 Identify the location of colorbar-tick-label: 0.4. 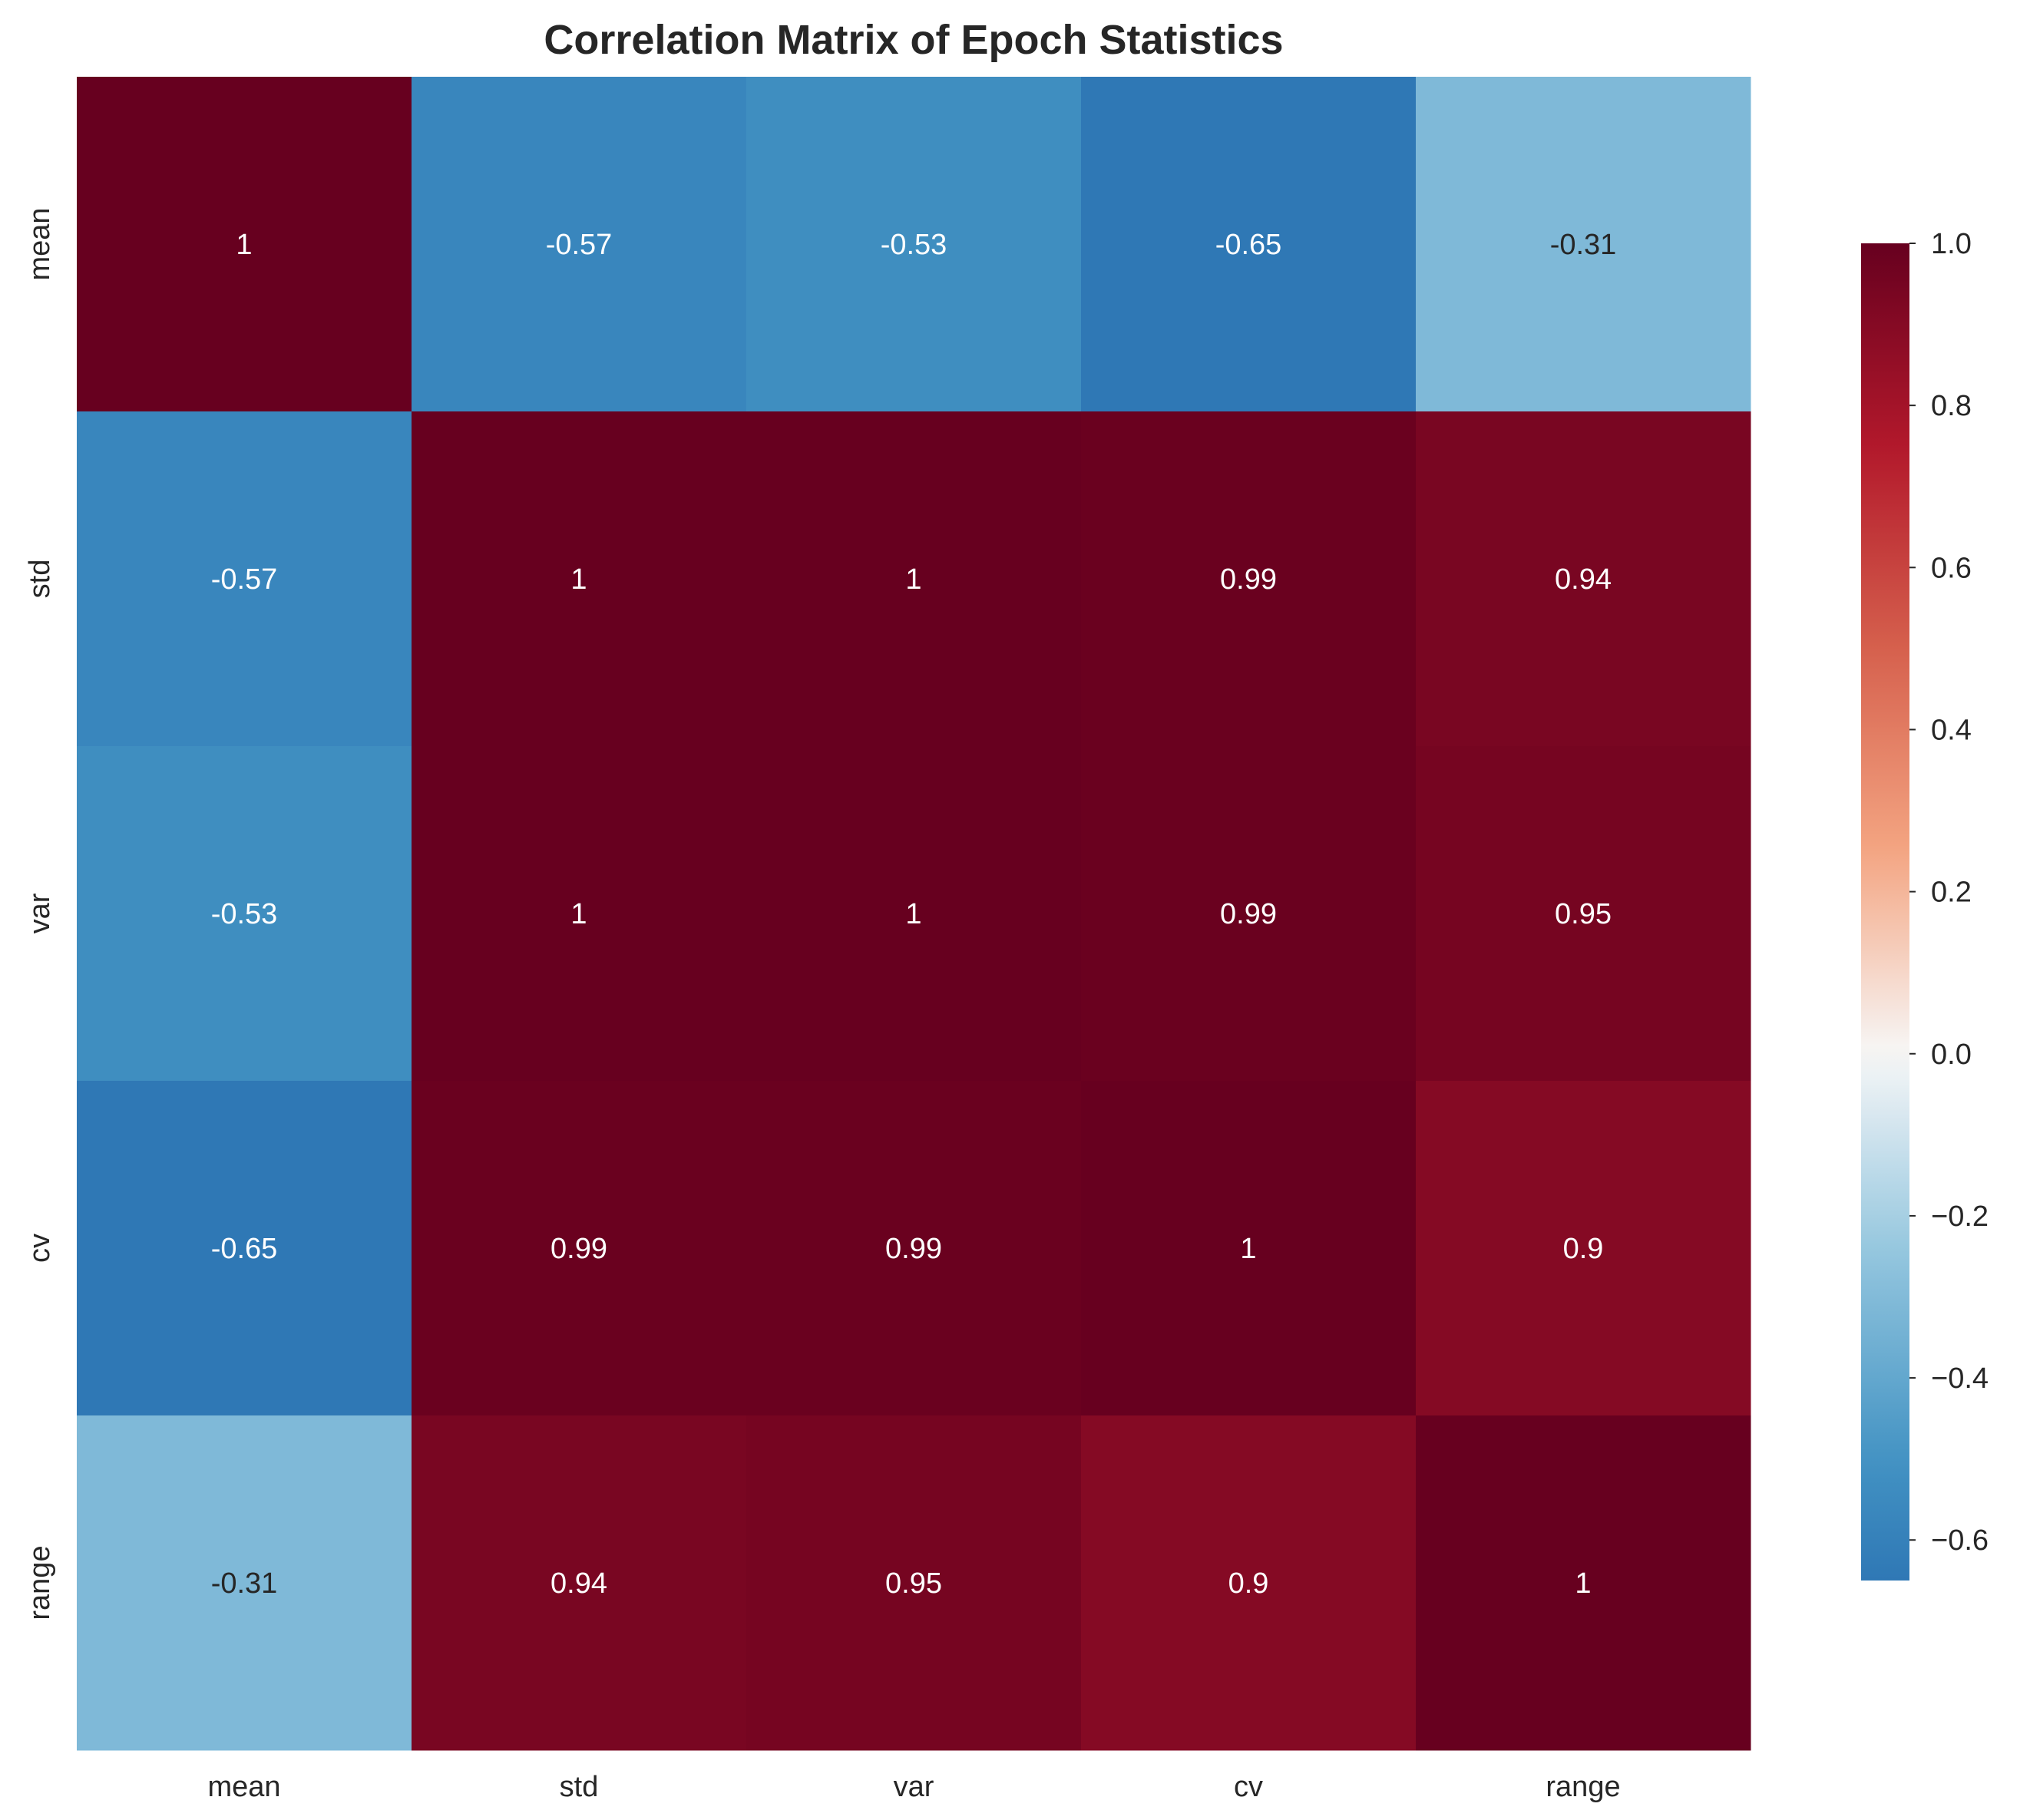
(1951, 730).